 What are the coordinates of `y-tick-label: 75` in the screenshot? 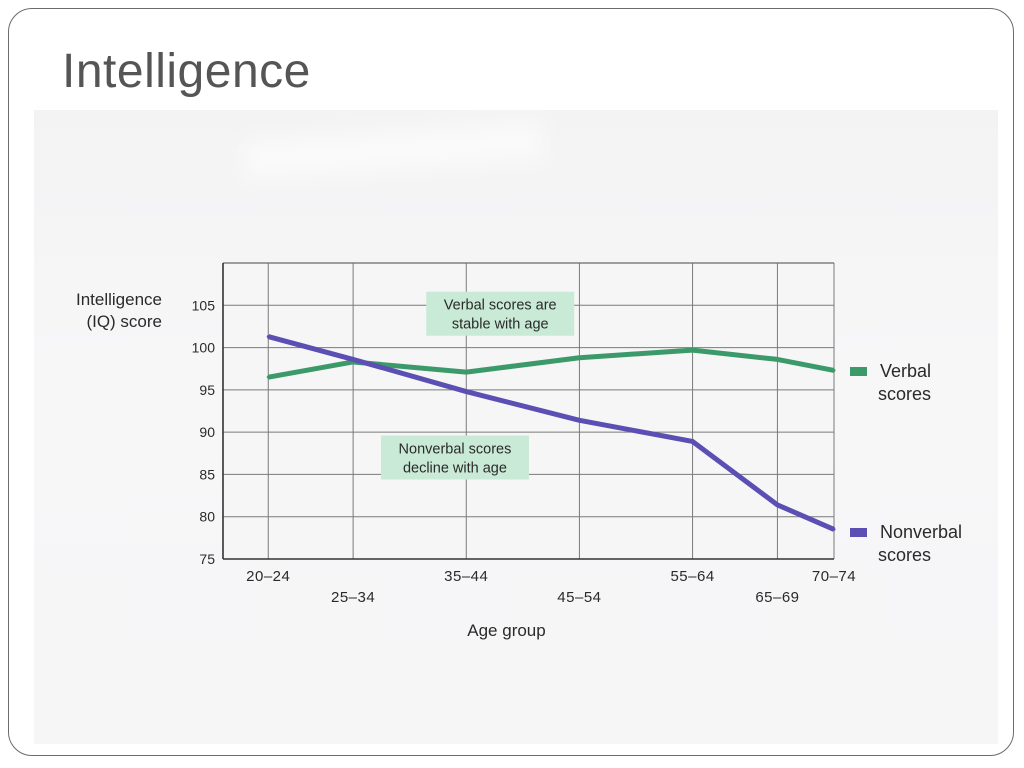 It's located at (207, 559).